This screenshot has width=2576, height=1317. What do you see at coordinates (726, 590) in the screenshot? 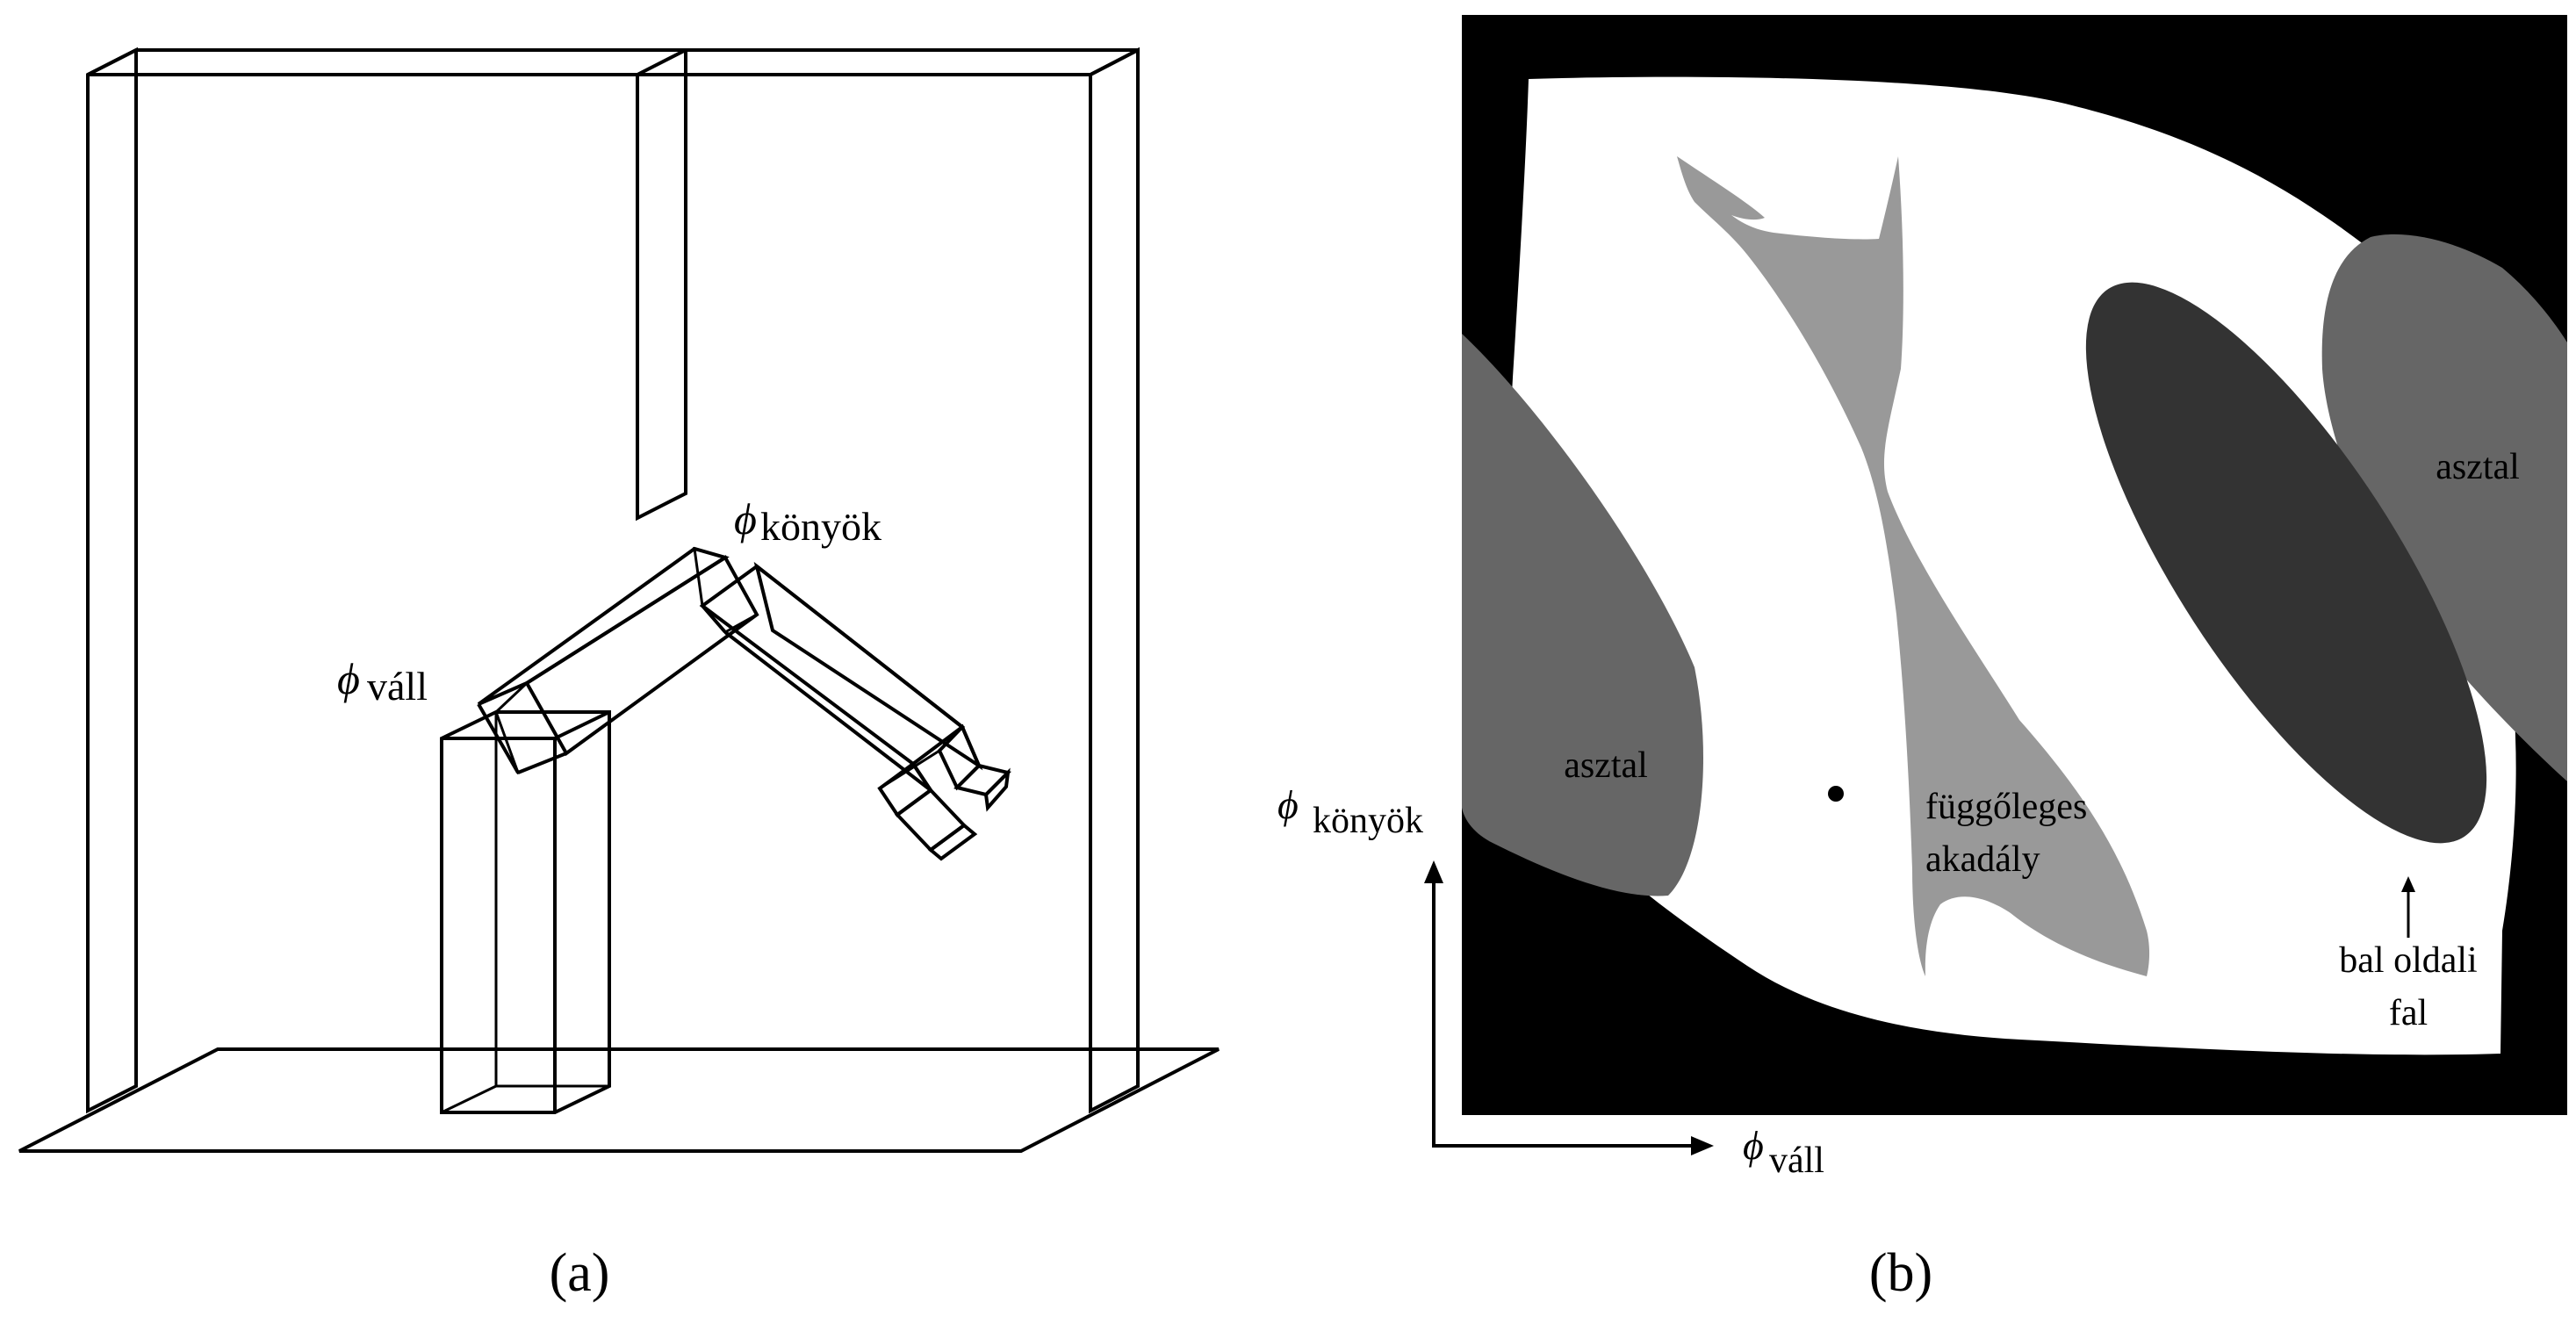
I see `elbow-joint` at bounding box center [726, 590].